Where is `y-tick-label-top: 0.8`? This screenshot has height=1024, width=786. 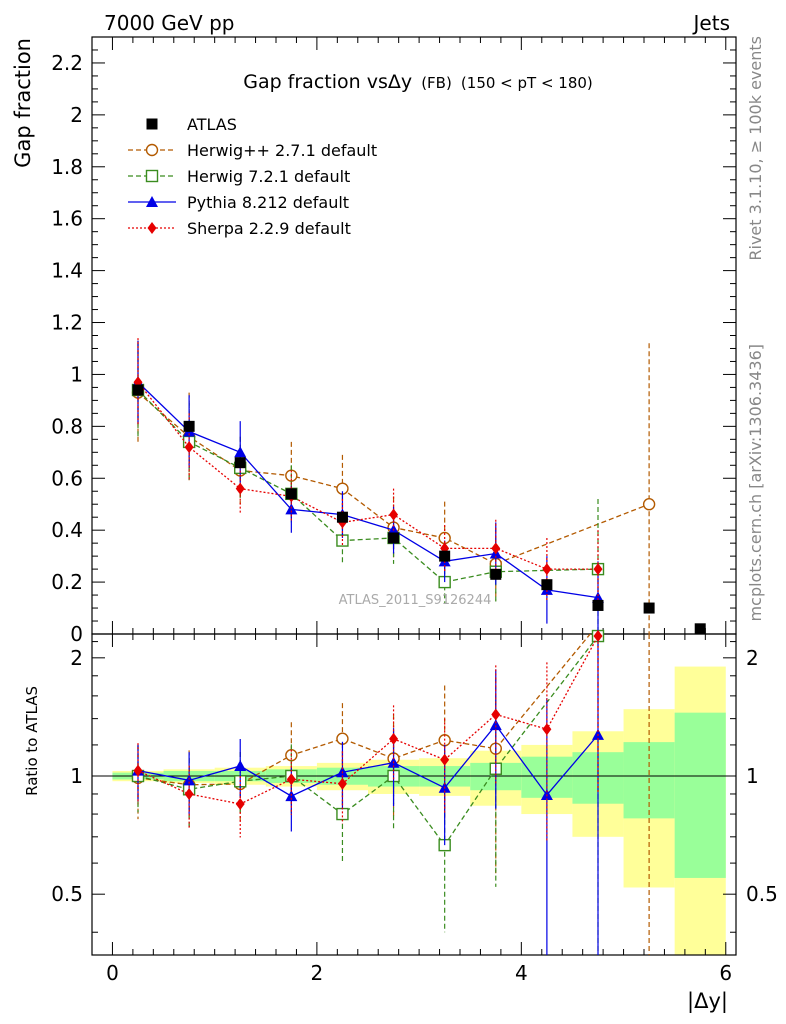 y-tick-label-top: 0.8 is located at coordinates (67, 426).